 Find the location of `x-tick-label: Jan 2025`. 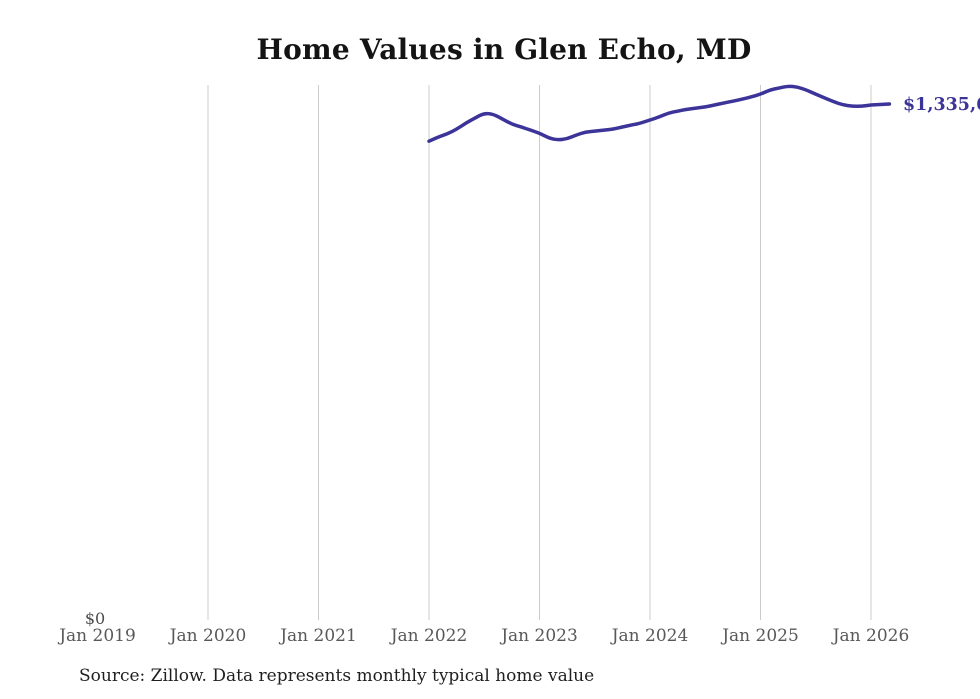

x-tick-label: Jan 2025 is located at coordinates (760, 636).